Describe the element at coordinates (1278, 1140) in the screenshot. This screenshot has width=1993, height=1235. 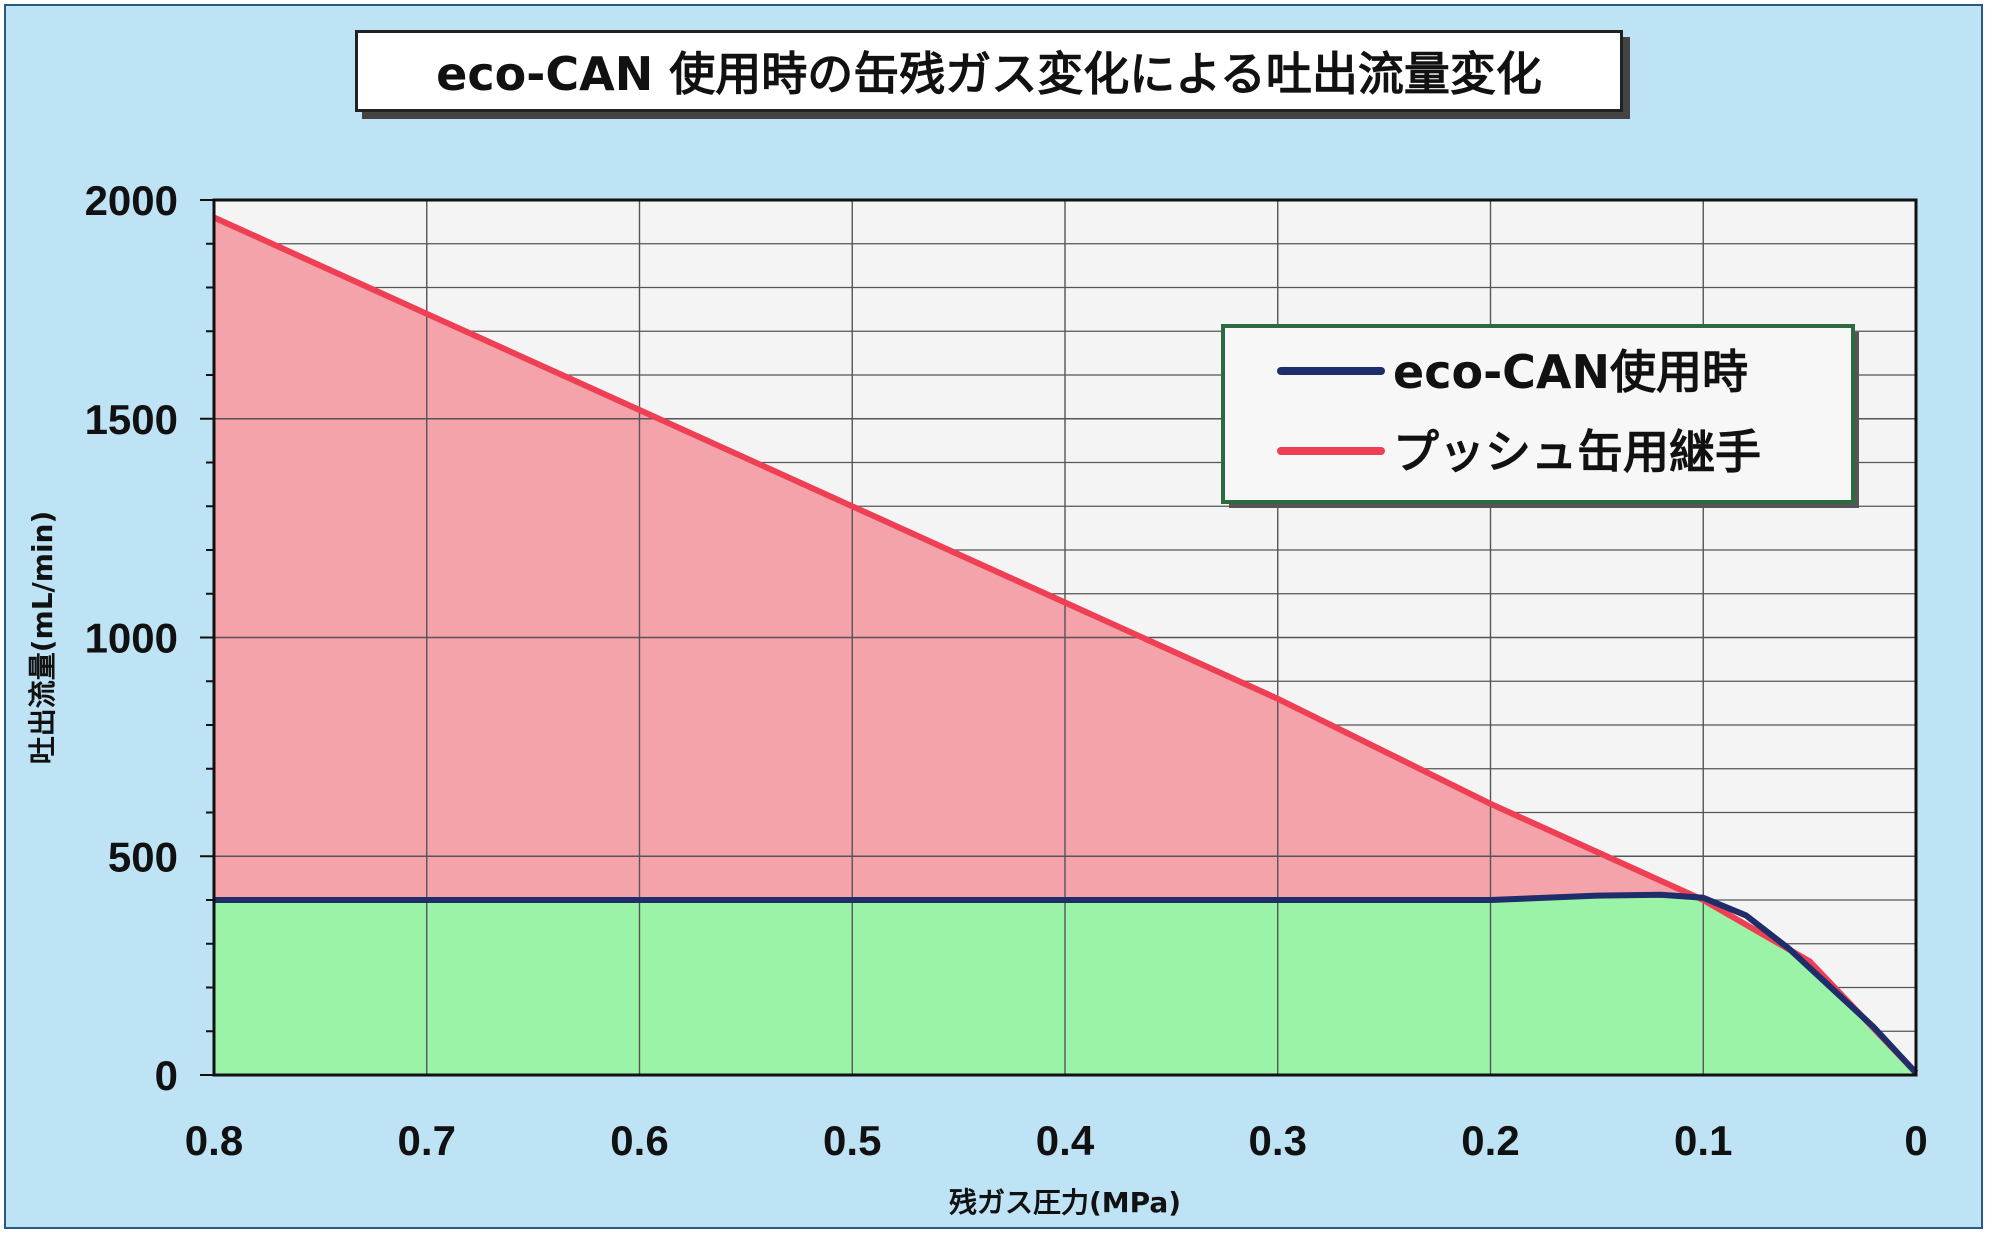
I see `x-tick-label: 0.3` at that location.